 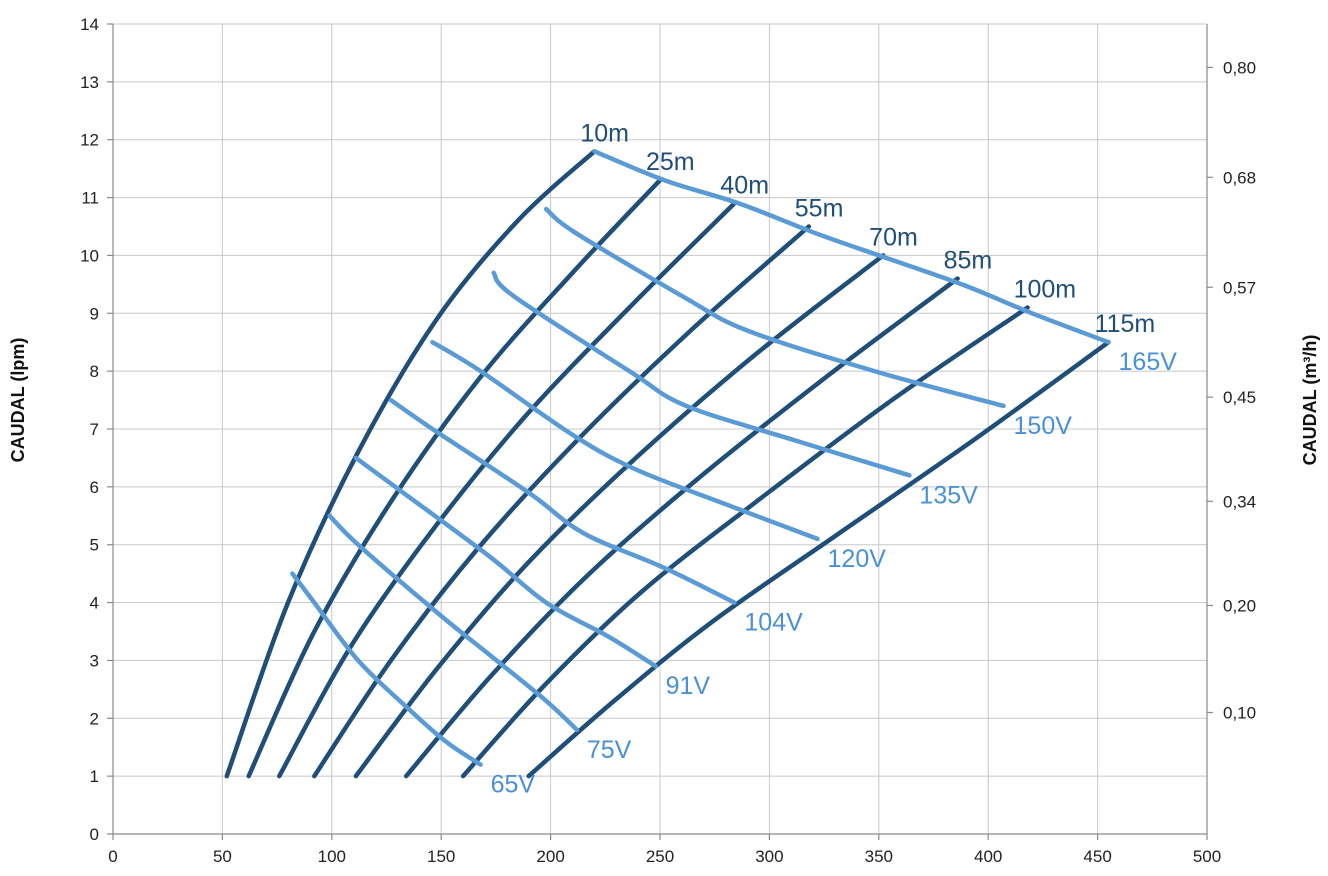 What do you see at coordinates (1239, 67) in the screenshot?
I see `y2-tick-label: 0,80` at bounding box center [1239, 67].